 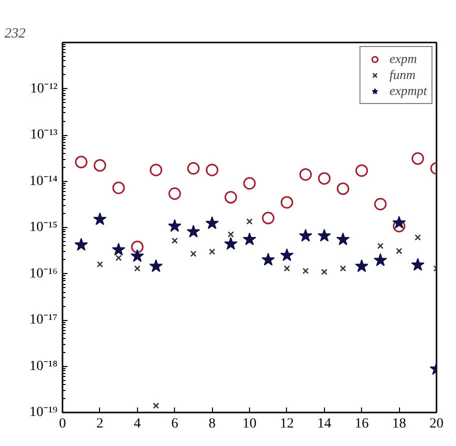 What do you see at coordinates (43, 412) in the screenshot?
I see `y-tick-label: 10⁻¹⁹` at bounding box center [43, 412].